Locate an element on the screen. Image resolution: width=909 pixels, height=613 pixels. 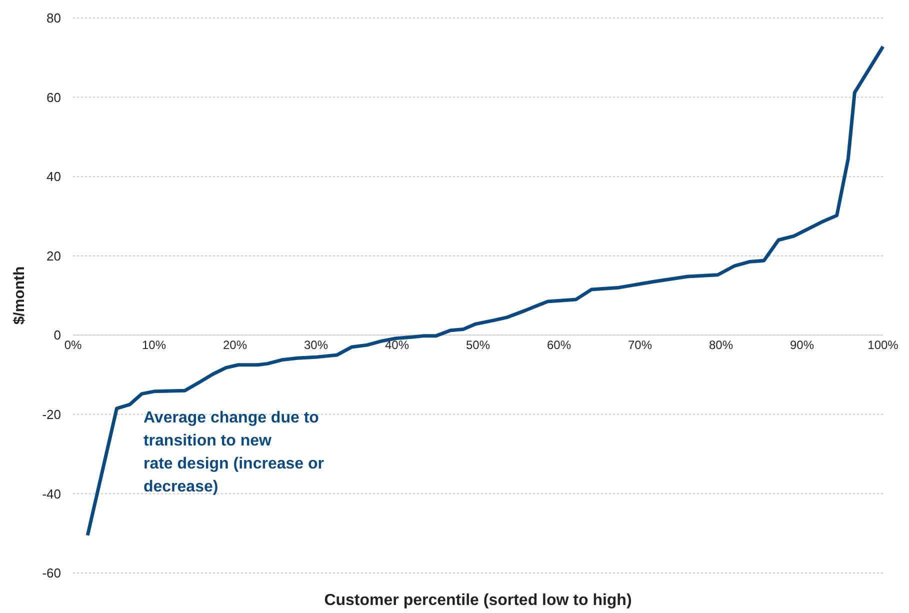
x-tick-label: 60% is located at coordinates (559, 345).